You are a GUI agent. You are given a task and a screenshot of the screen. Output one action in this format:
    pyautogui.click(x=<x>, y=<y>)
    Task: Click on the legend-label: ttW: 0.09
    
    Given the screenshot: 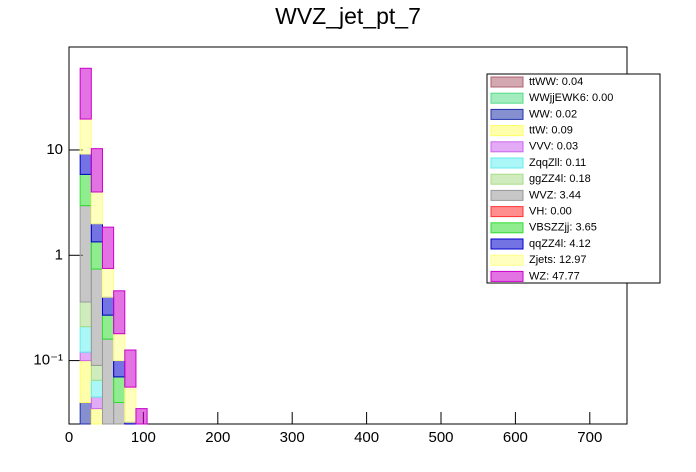 What is the action you would take?
    pyautogui.click(x=551, y=131)
    